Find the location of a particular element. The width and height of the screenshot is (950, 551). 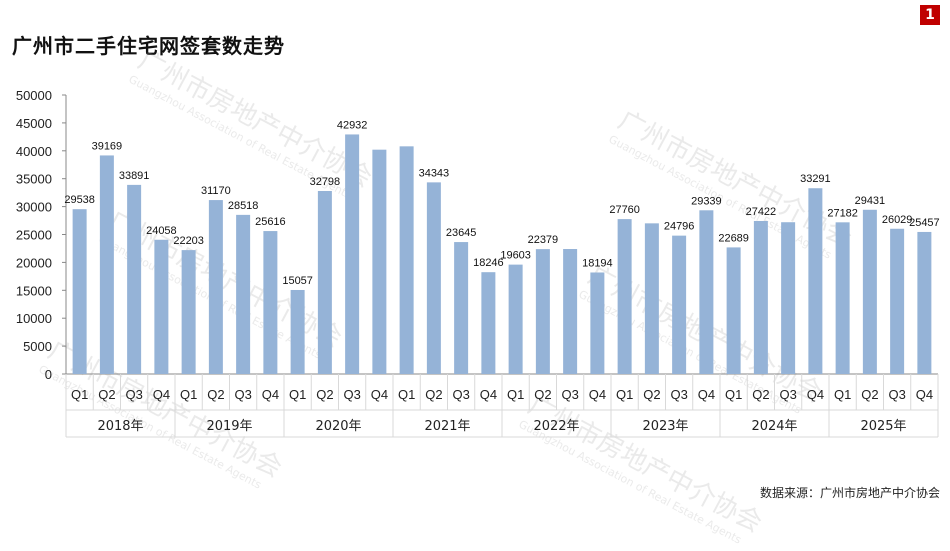

data-label: 27182 is located at coordinates (842, 213).